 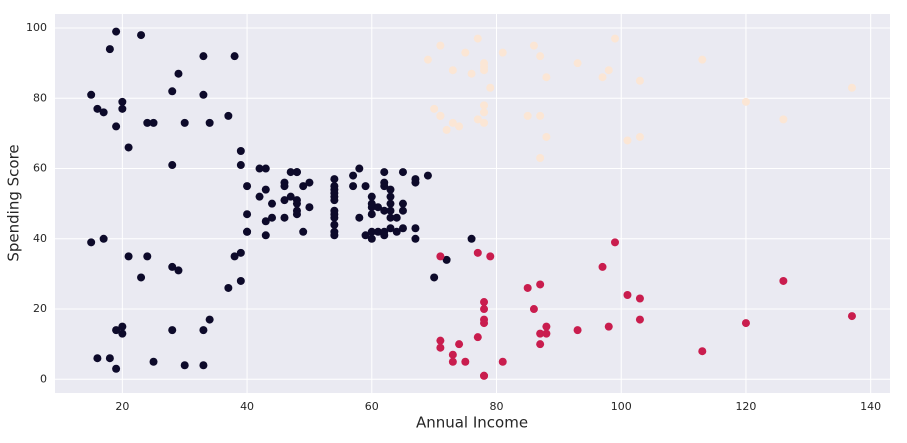 What do you see at coordinates (40, 308) in the screenshot?
I see `y-tick-label: 20` at bounding box center [40, 308].